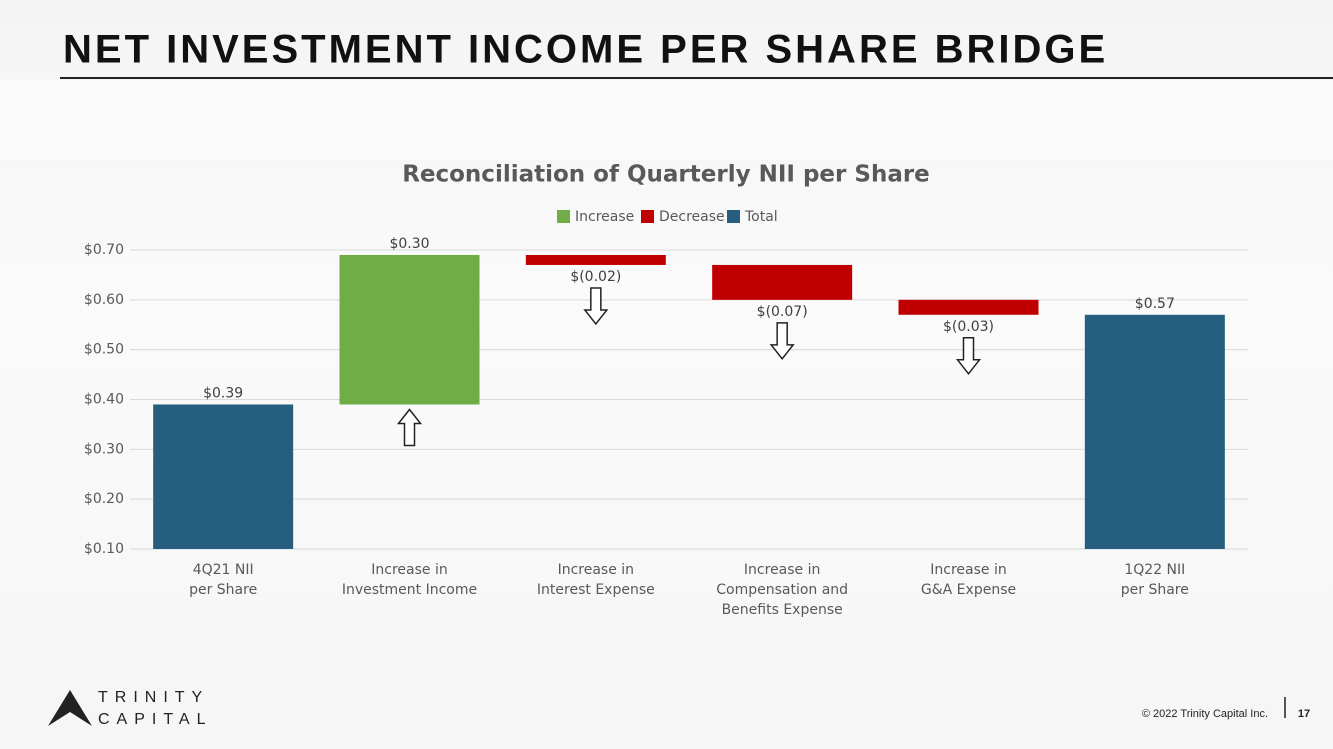  What do you see at coordinates (968, 580) in the screenshot?
I see `x-tick-label: Increase in G&A Expense` at bounding box center [968, 580].